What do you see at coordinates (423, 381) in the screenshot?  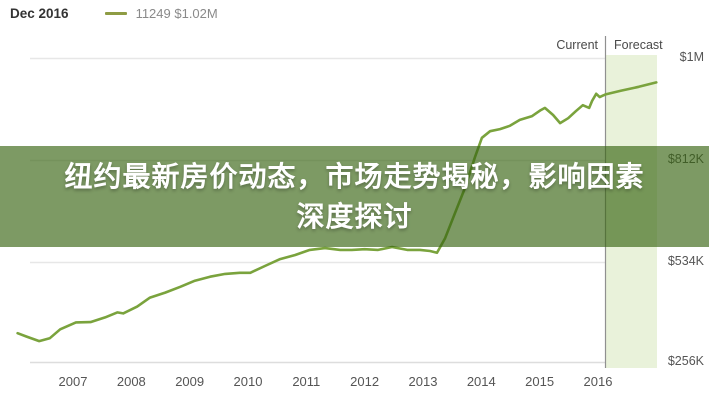 I see `x-axis-tick-label: 2013` at bounding box center [423, 381].